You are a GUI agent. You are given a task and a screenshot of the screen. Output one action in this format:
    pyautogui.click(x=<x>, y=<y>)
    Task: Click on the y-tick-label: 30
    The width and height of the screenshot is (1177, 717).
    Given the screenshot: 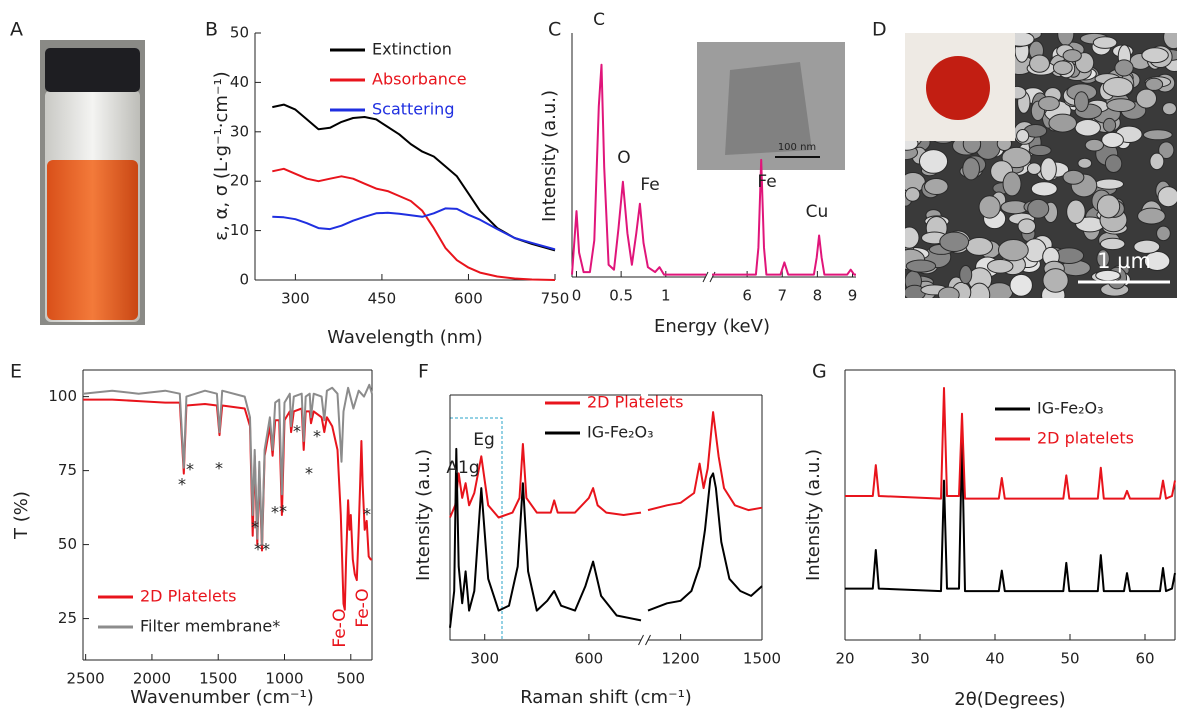 What is the action you would take?
    pyautogui.click(x=239, y=131)
    